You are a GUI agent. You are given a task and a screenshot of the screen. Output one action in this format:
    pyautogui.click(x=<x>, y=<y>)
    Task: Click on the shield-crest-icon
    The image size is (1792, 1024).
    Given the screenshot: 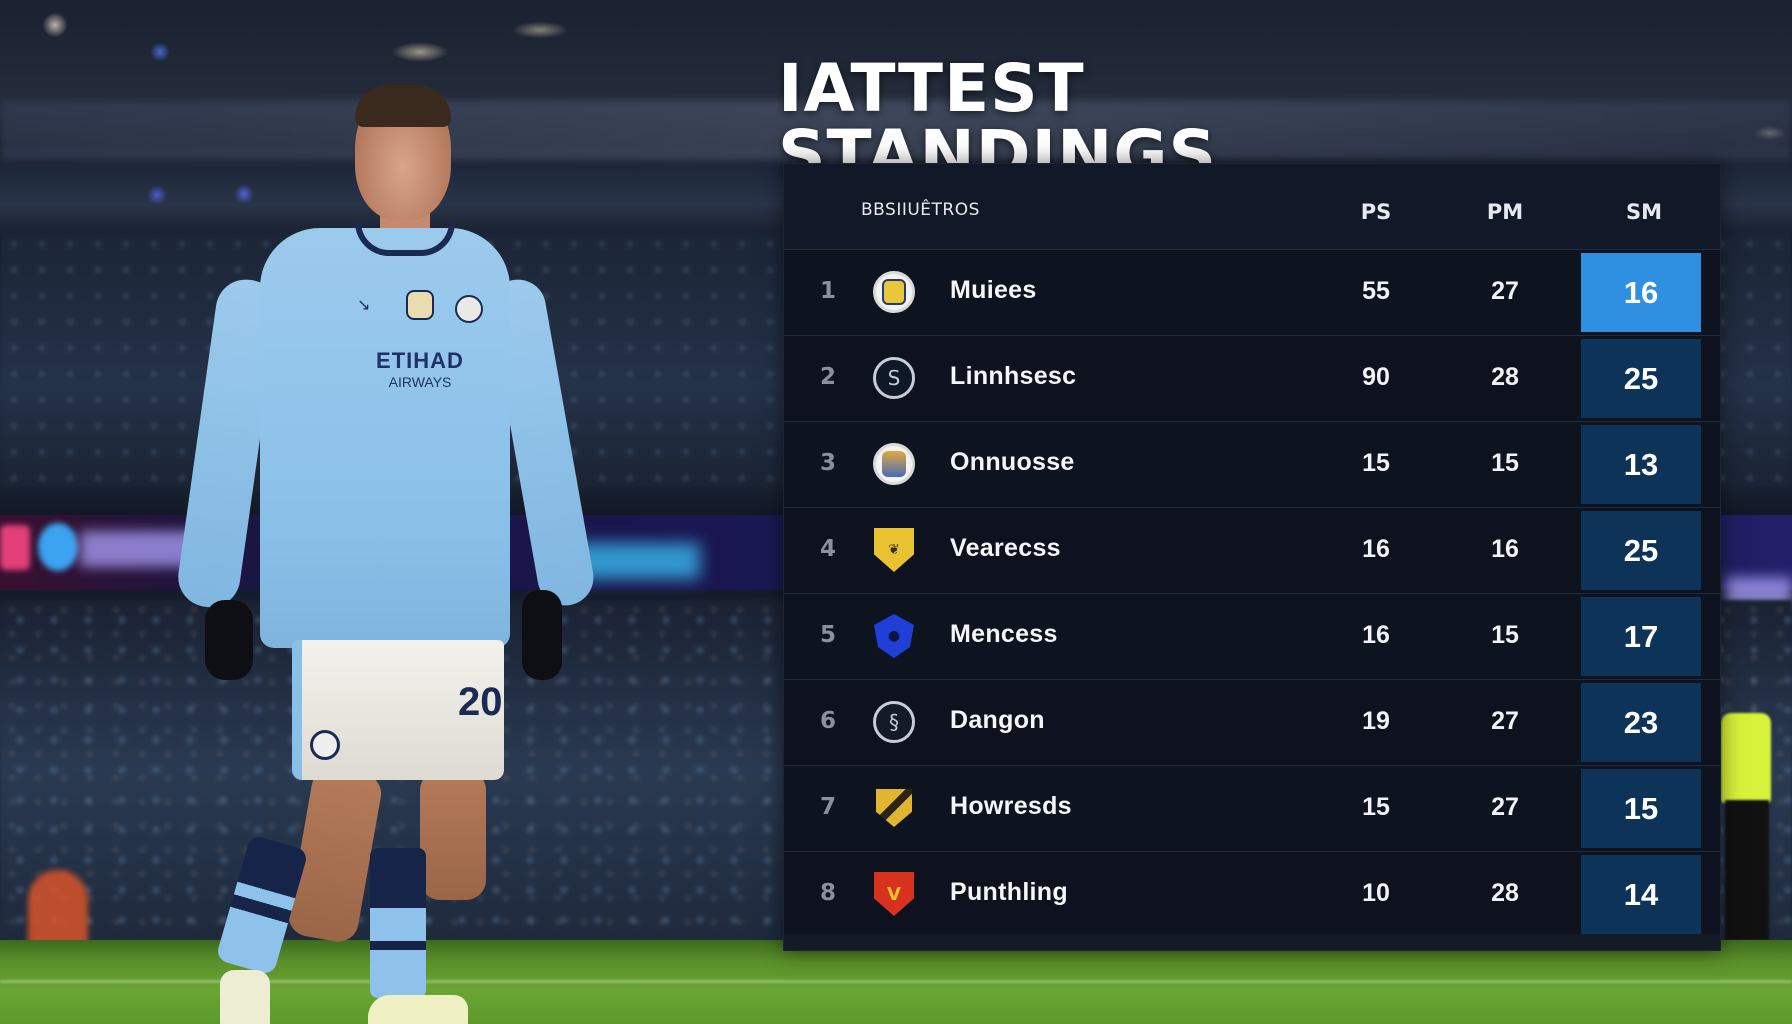 What is the action you would take?
    pyautogui.click(x=894, y=808)
    